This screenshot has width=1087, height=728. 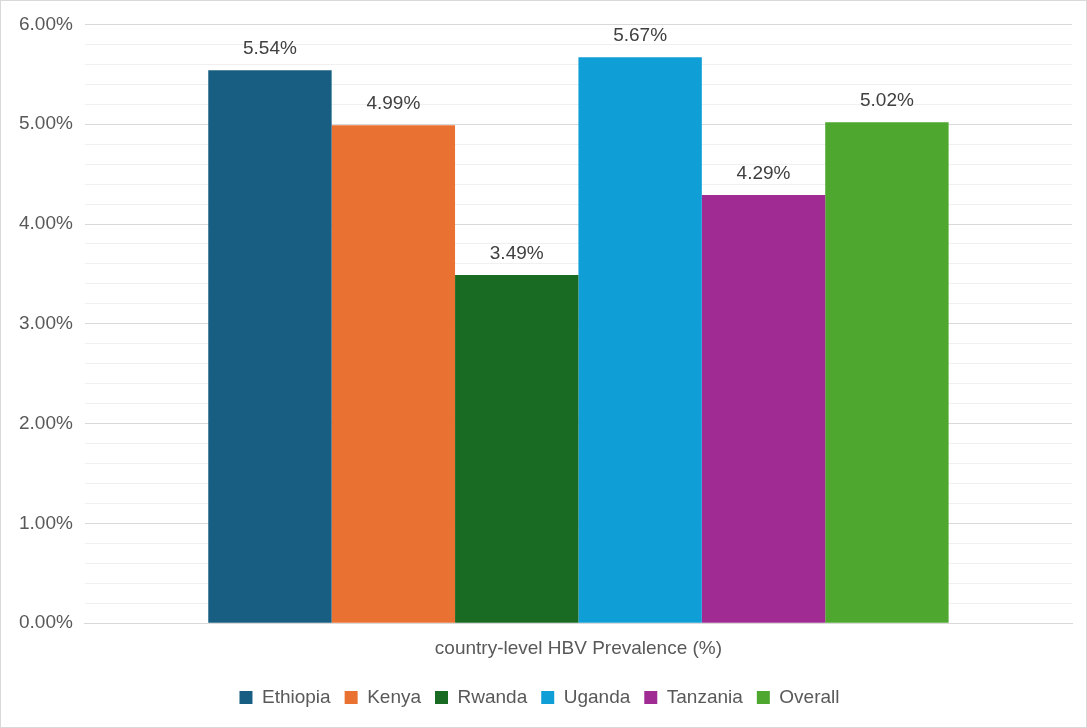 I want to click on legend-label: Uganda, so click(x=597, y=696).